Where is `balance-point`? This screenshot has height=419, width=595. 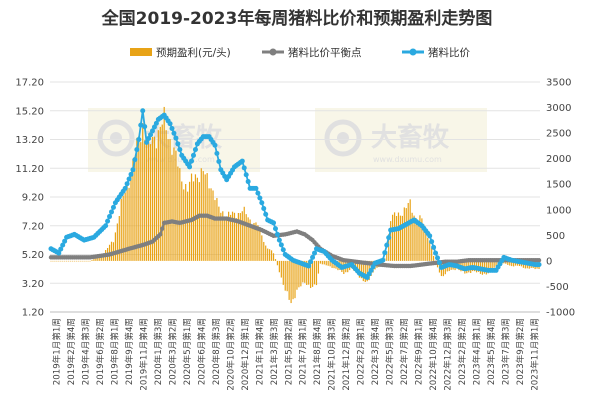
balance-point is located at coordinates (160, 234).